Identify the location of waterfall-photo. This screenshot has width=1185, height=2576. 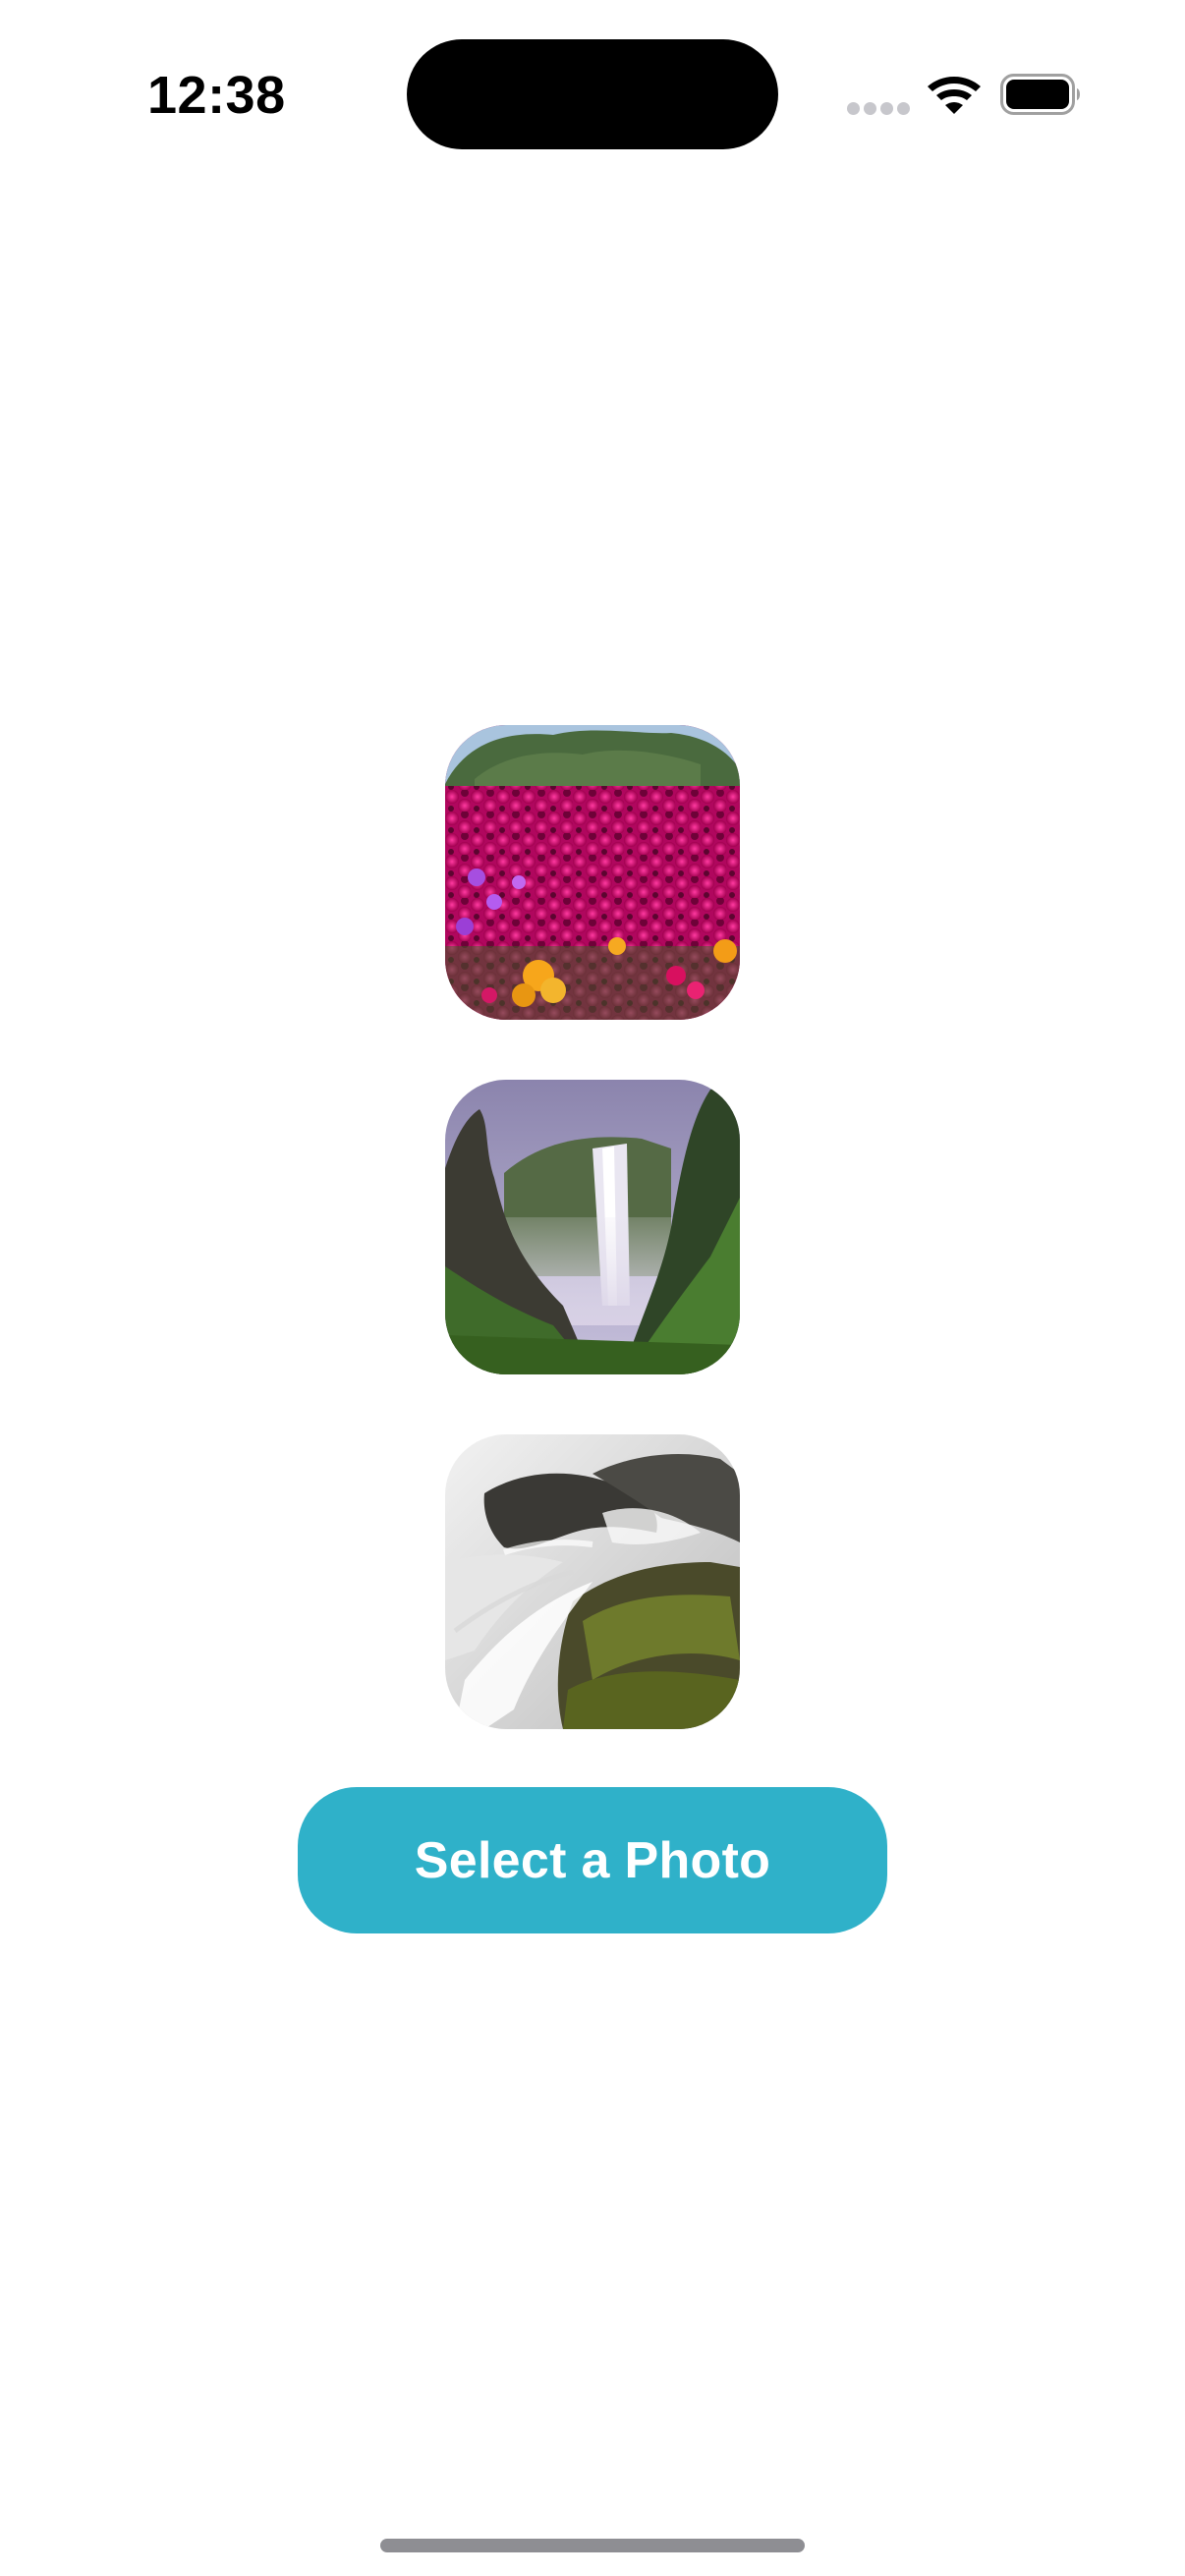
(592, 1227).